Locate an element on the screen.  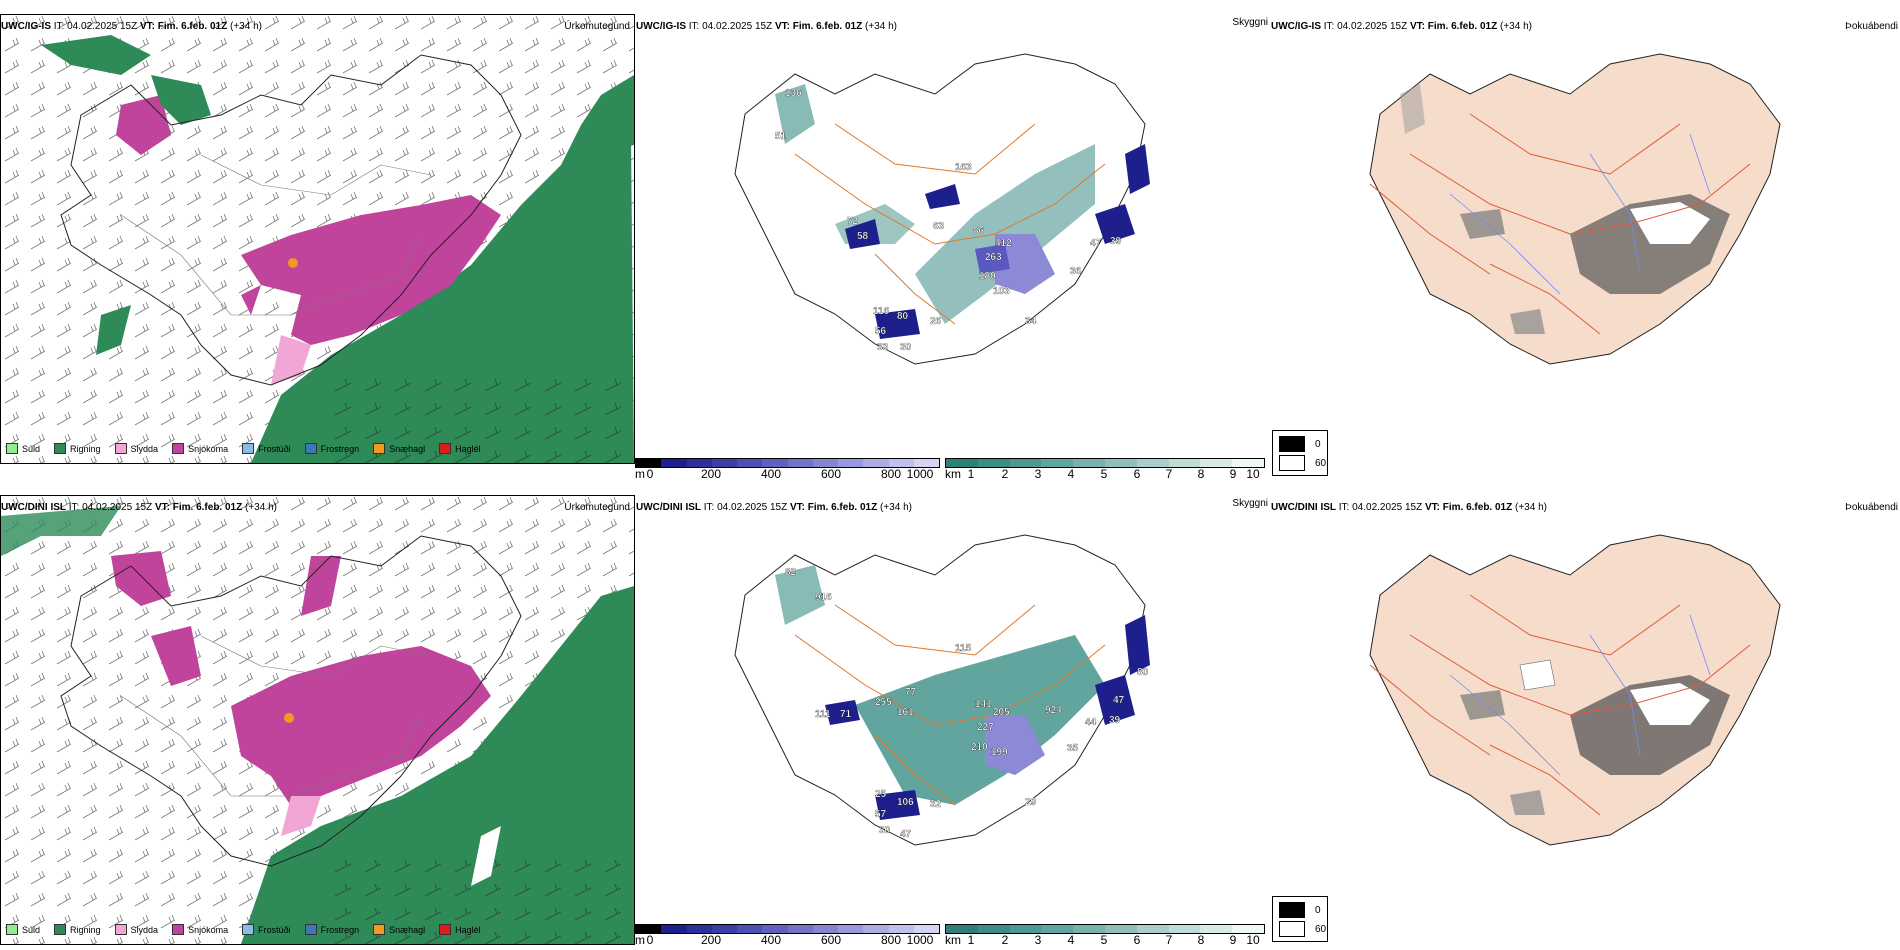
vis-label: 116 is located at coordinates (881, 311).